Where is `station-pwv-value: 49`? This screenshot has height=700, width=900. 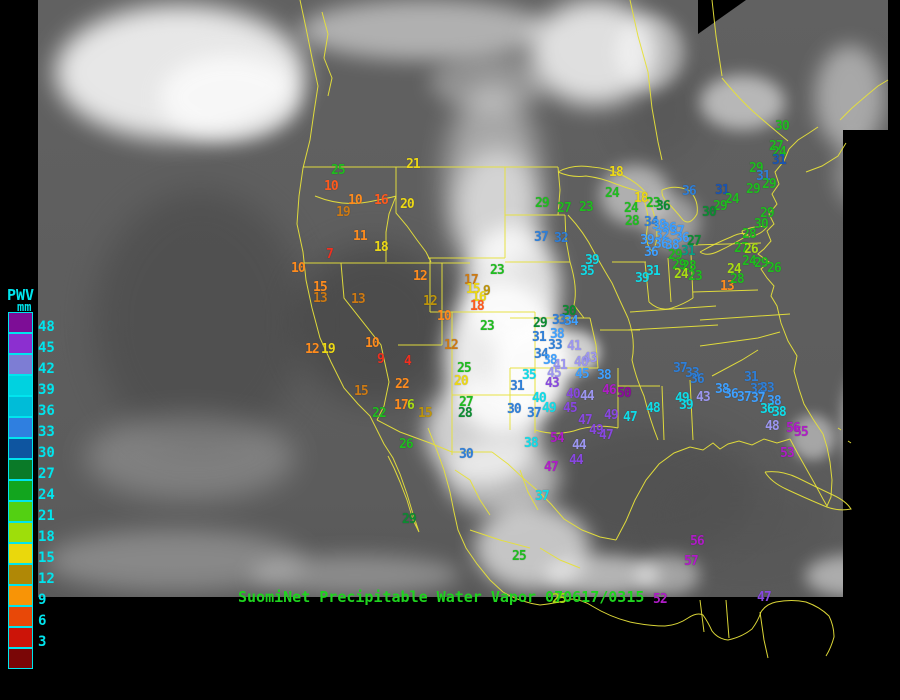 station-pwv-value: 49 is located at coordinates (596, 430).